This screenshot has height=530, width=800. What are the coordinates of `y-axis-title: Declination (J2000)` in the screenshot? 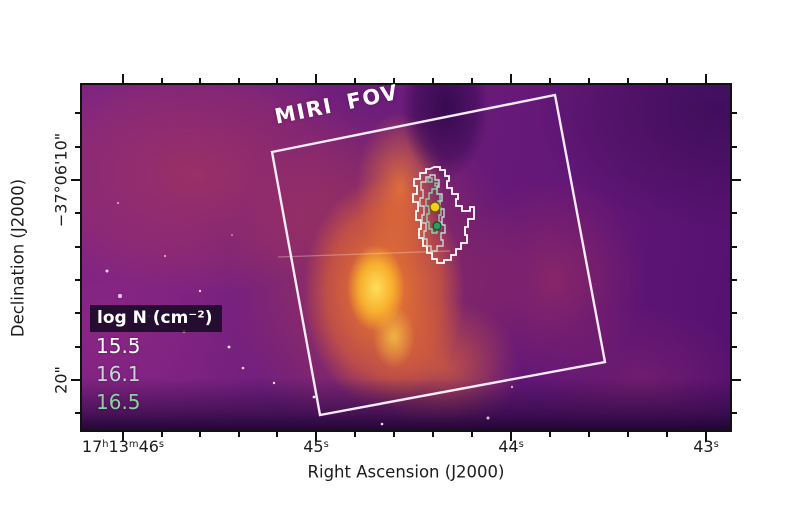 It's located at (18, 258).